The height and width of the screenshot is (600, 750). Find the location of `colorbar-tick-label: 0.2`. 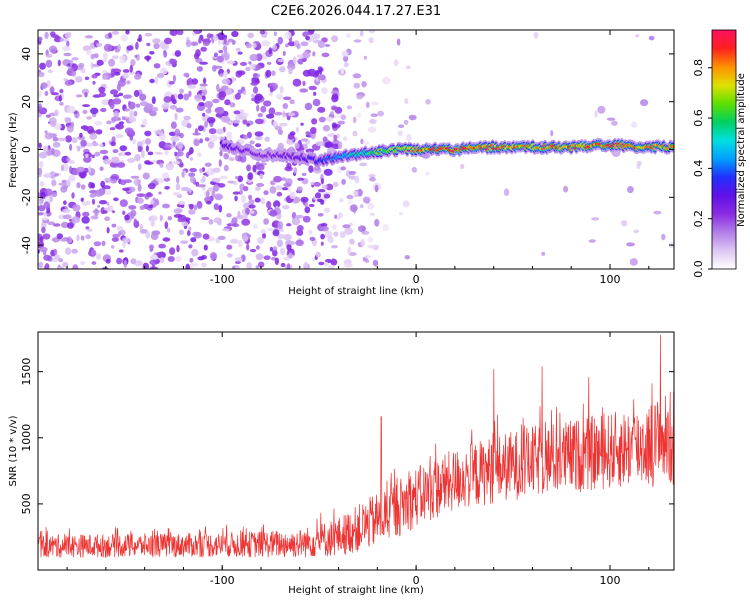

colorbar-tick-label: 0.2 is located at coordinates (698, 219).